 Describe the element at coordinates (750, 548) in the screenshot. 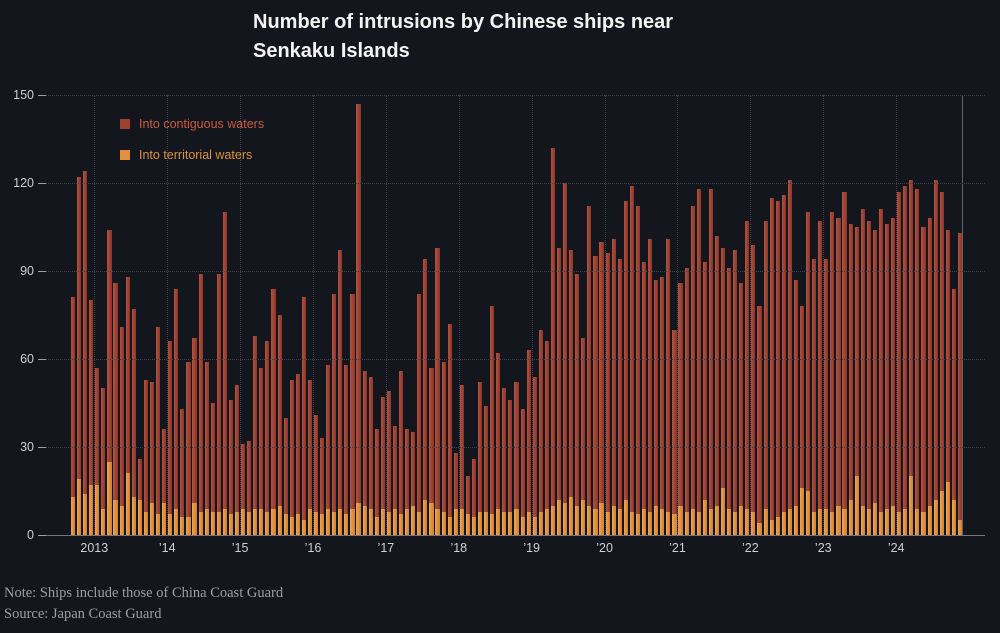

I see `x-tick-label: ’22` at that location.